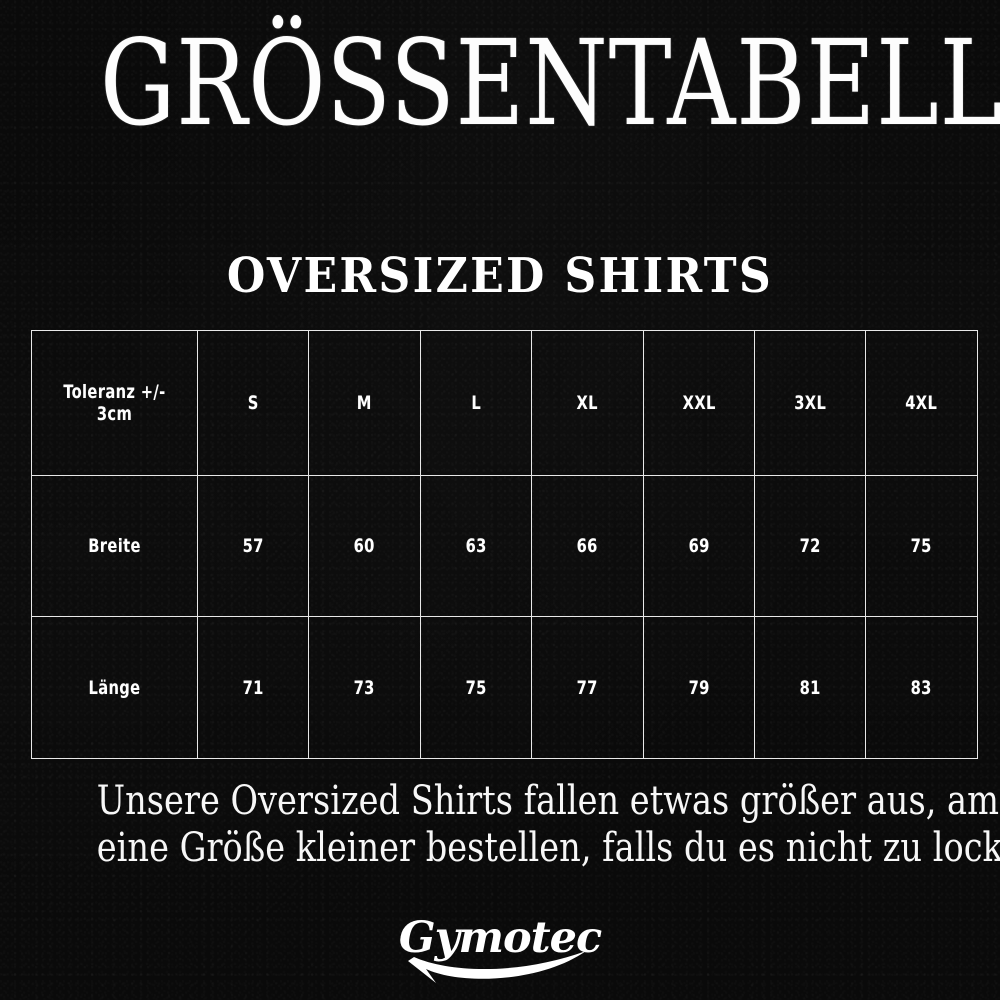 The width and height of the screenshot is (1000, 1000). I want to click on header-cell-xxl: XXL, so click(698, 403).